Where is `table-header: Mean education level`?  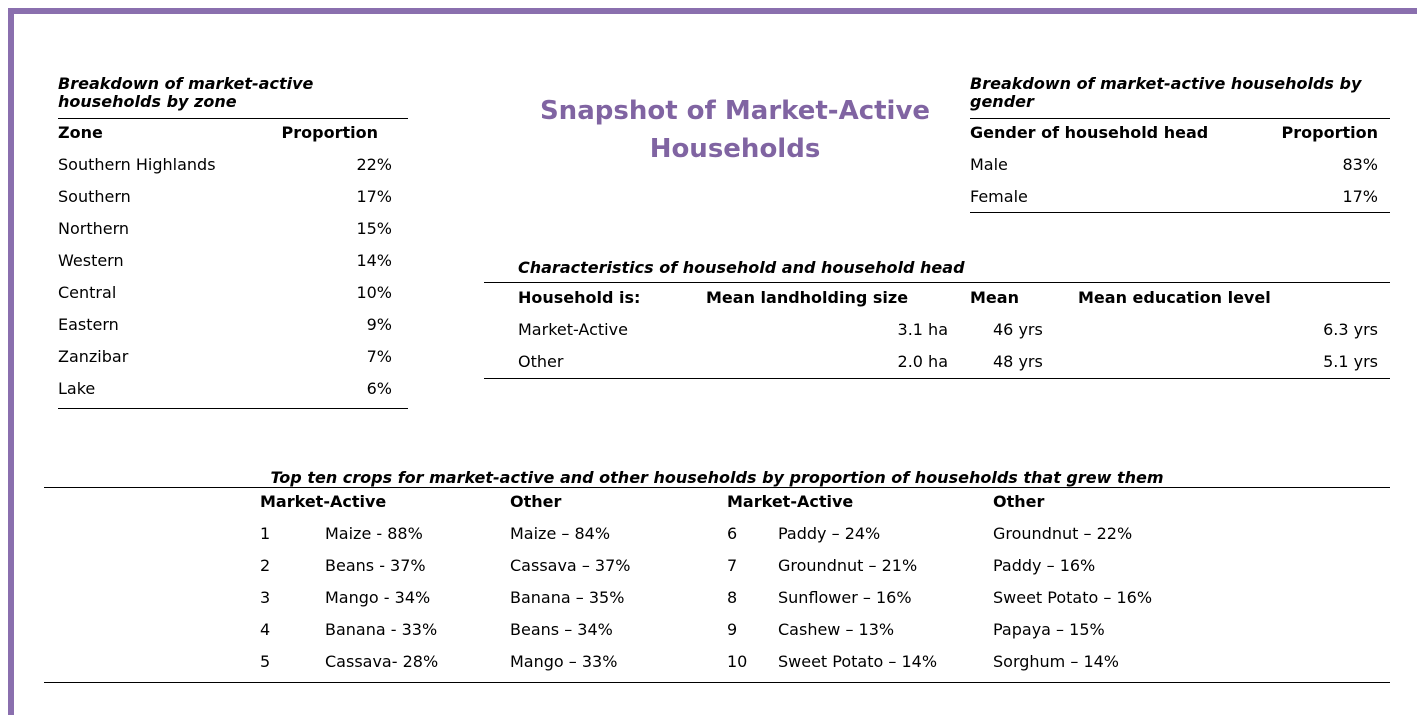 table-header: Mean education level is located at coordinates (1174, 297).